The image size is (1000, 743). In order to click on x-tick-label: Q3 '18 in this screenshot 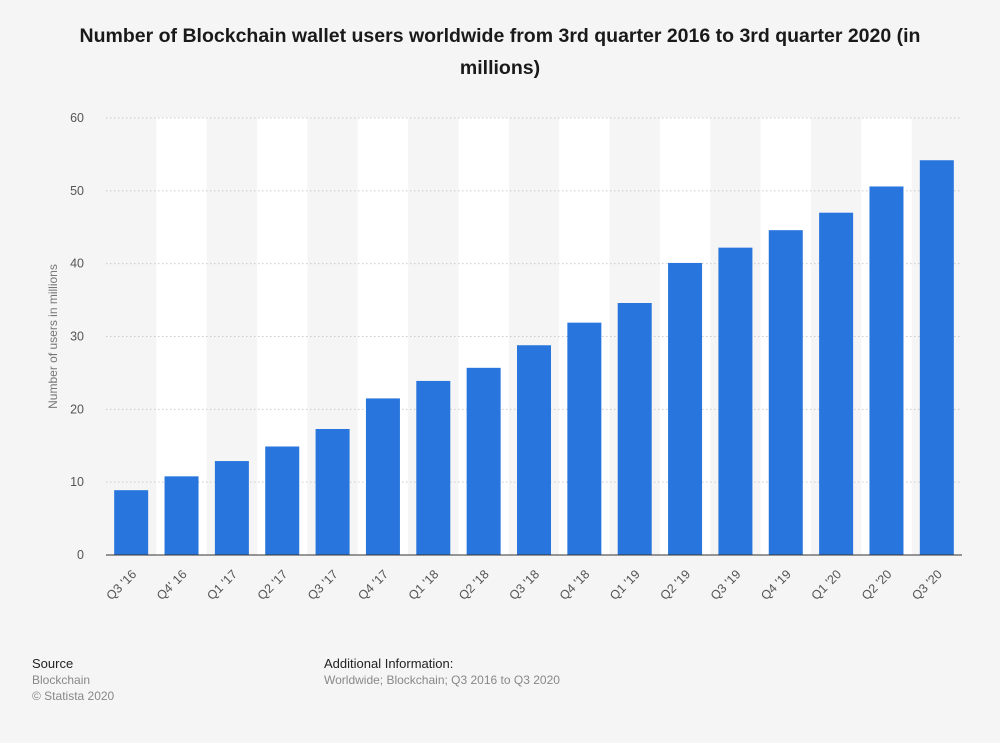, I will do `click(524, 585)`.